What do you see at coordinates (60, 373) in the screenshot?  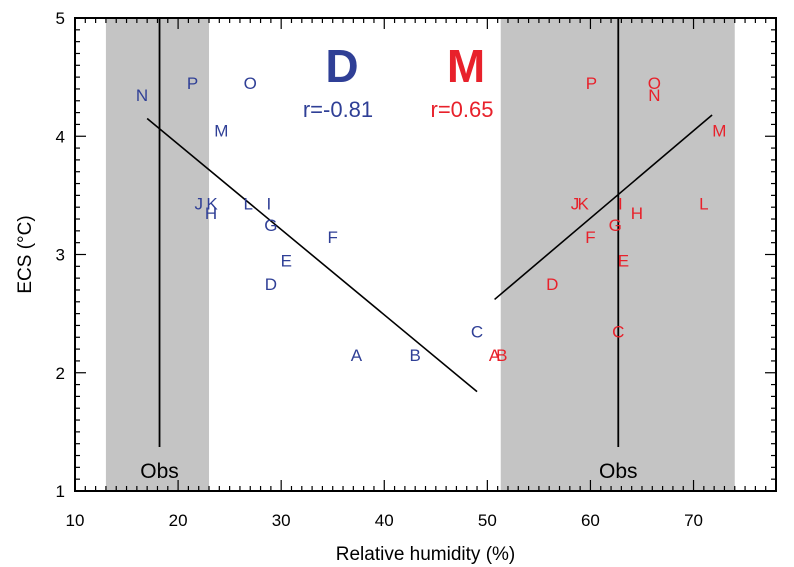 I see `y-tick-label-2: 2` at bounding box center [60, 373].